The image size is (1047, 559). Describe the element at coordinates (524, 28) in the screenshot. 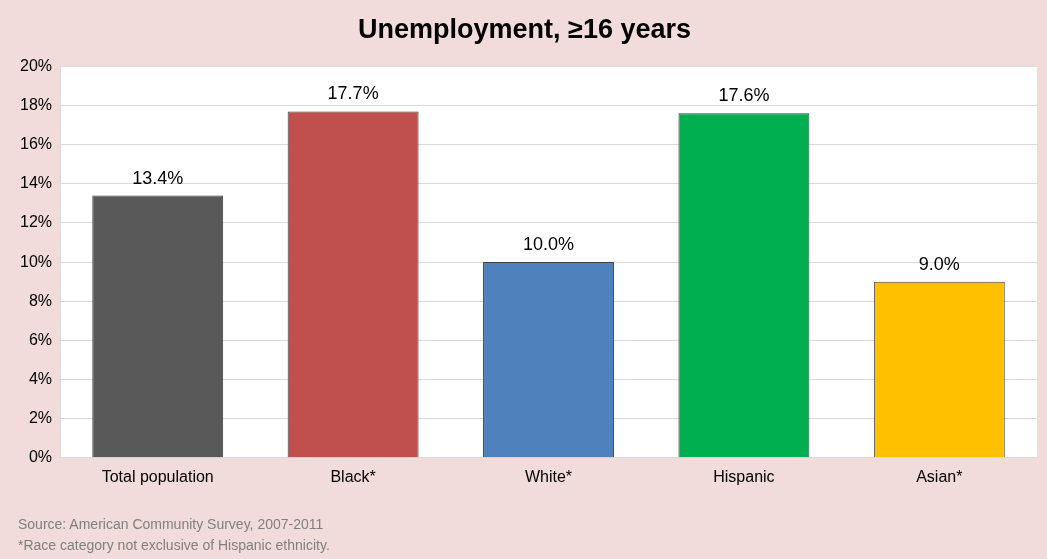

I see `chart-title: Unemployment, ≥16 years` at that location.